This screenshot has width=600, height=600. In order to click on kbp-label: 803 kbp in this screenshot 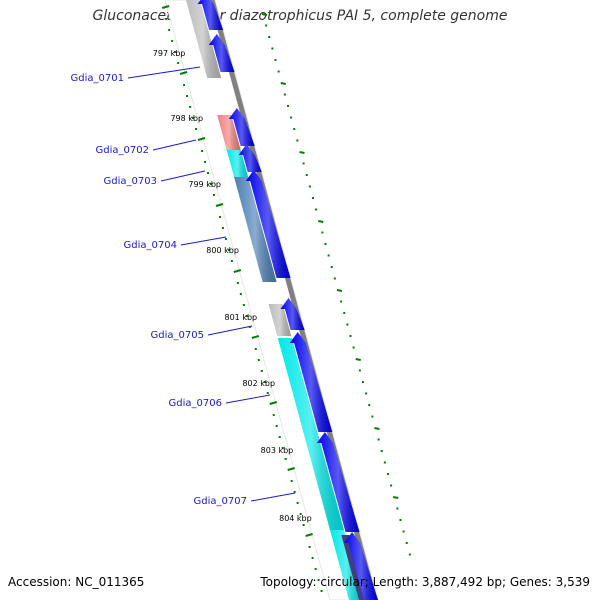, I will do `click(277, 450)`.